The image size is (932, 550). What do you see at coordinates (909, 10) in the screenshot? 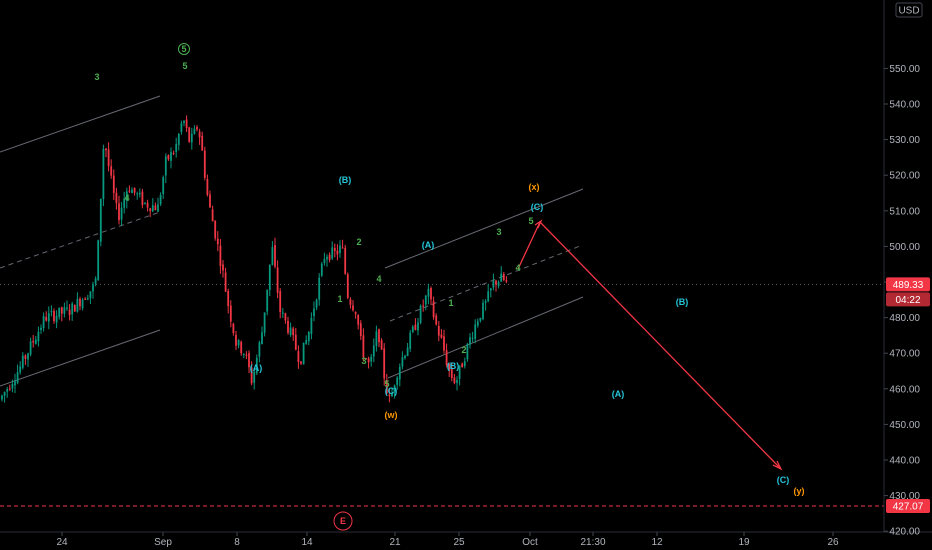
I see `currency-button: USD` at bounding box center [909, 10].